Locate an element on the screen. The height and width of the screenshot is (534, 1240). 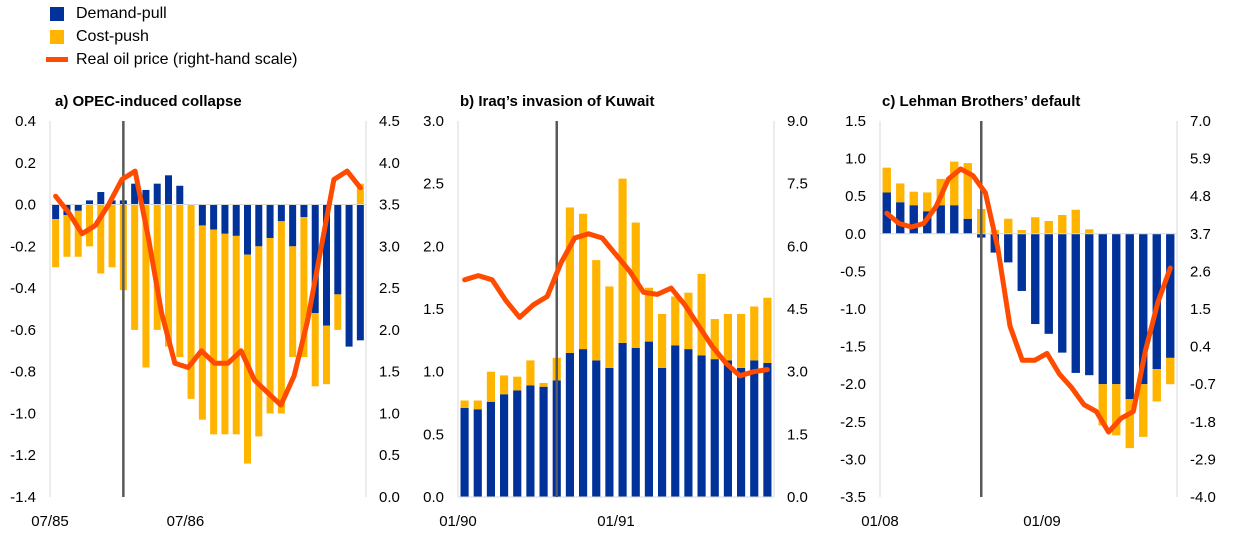
y2-tick-label: 6.0 is located at coordinates (797, 246).